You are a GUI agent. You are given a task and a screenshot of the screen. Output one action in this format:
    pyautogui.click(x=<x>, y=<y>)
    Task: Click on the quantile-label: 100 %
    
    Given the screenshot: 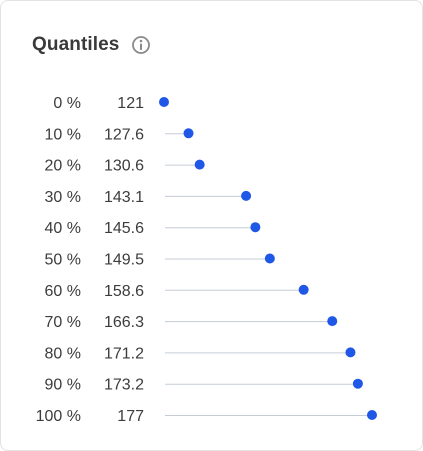 What is the action you would take?
    pyautogui.click(x=58, y=416)
    